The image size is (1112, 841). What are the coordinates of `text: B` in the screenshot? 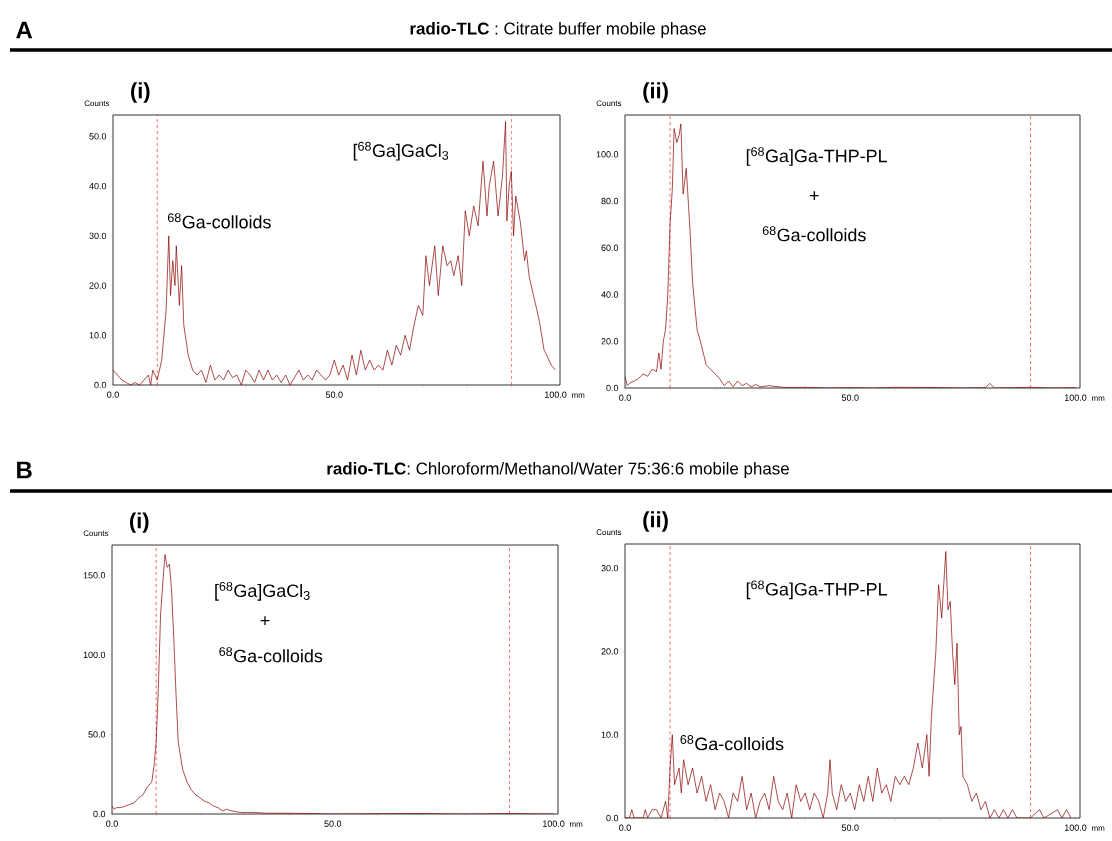 It's located at (24, 470).